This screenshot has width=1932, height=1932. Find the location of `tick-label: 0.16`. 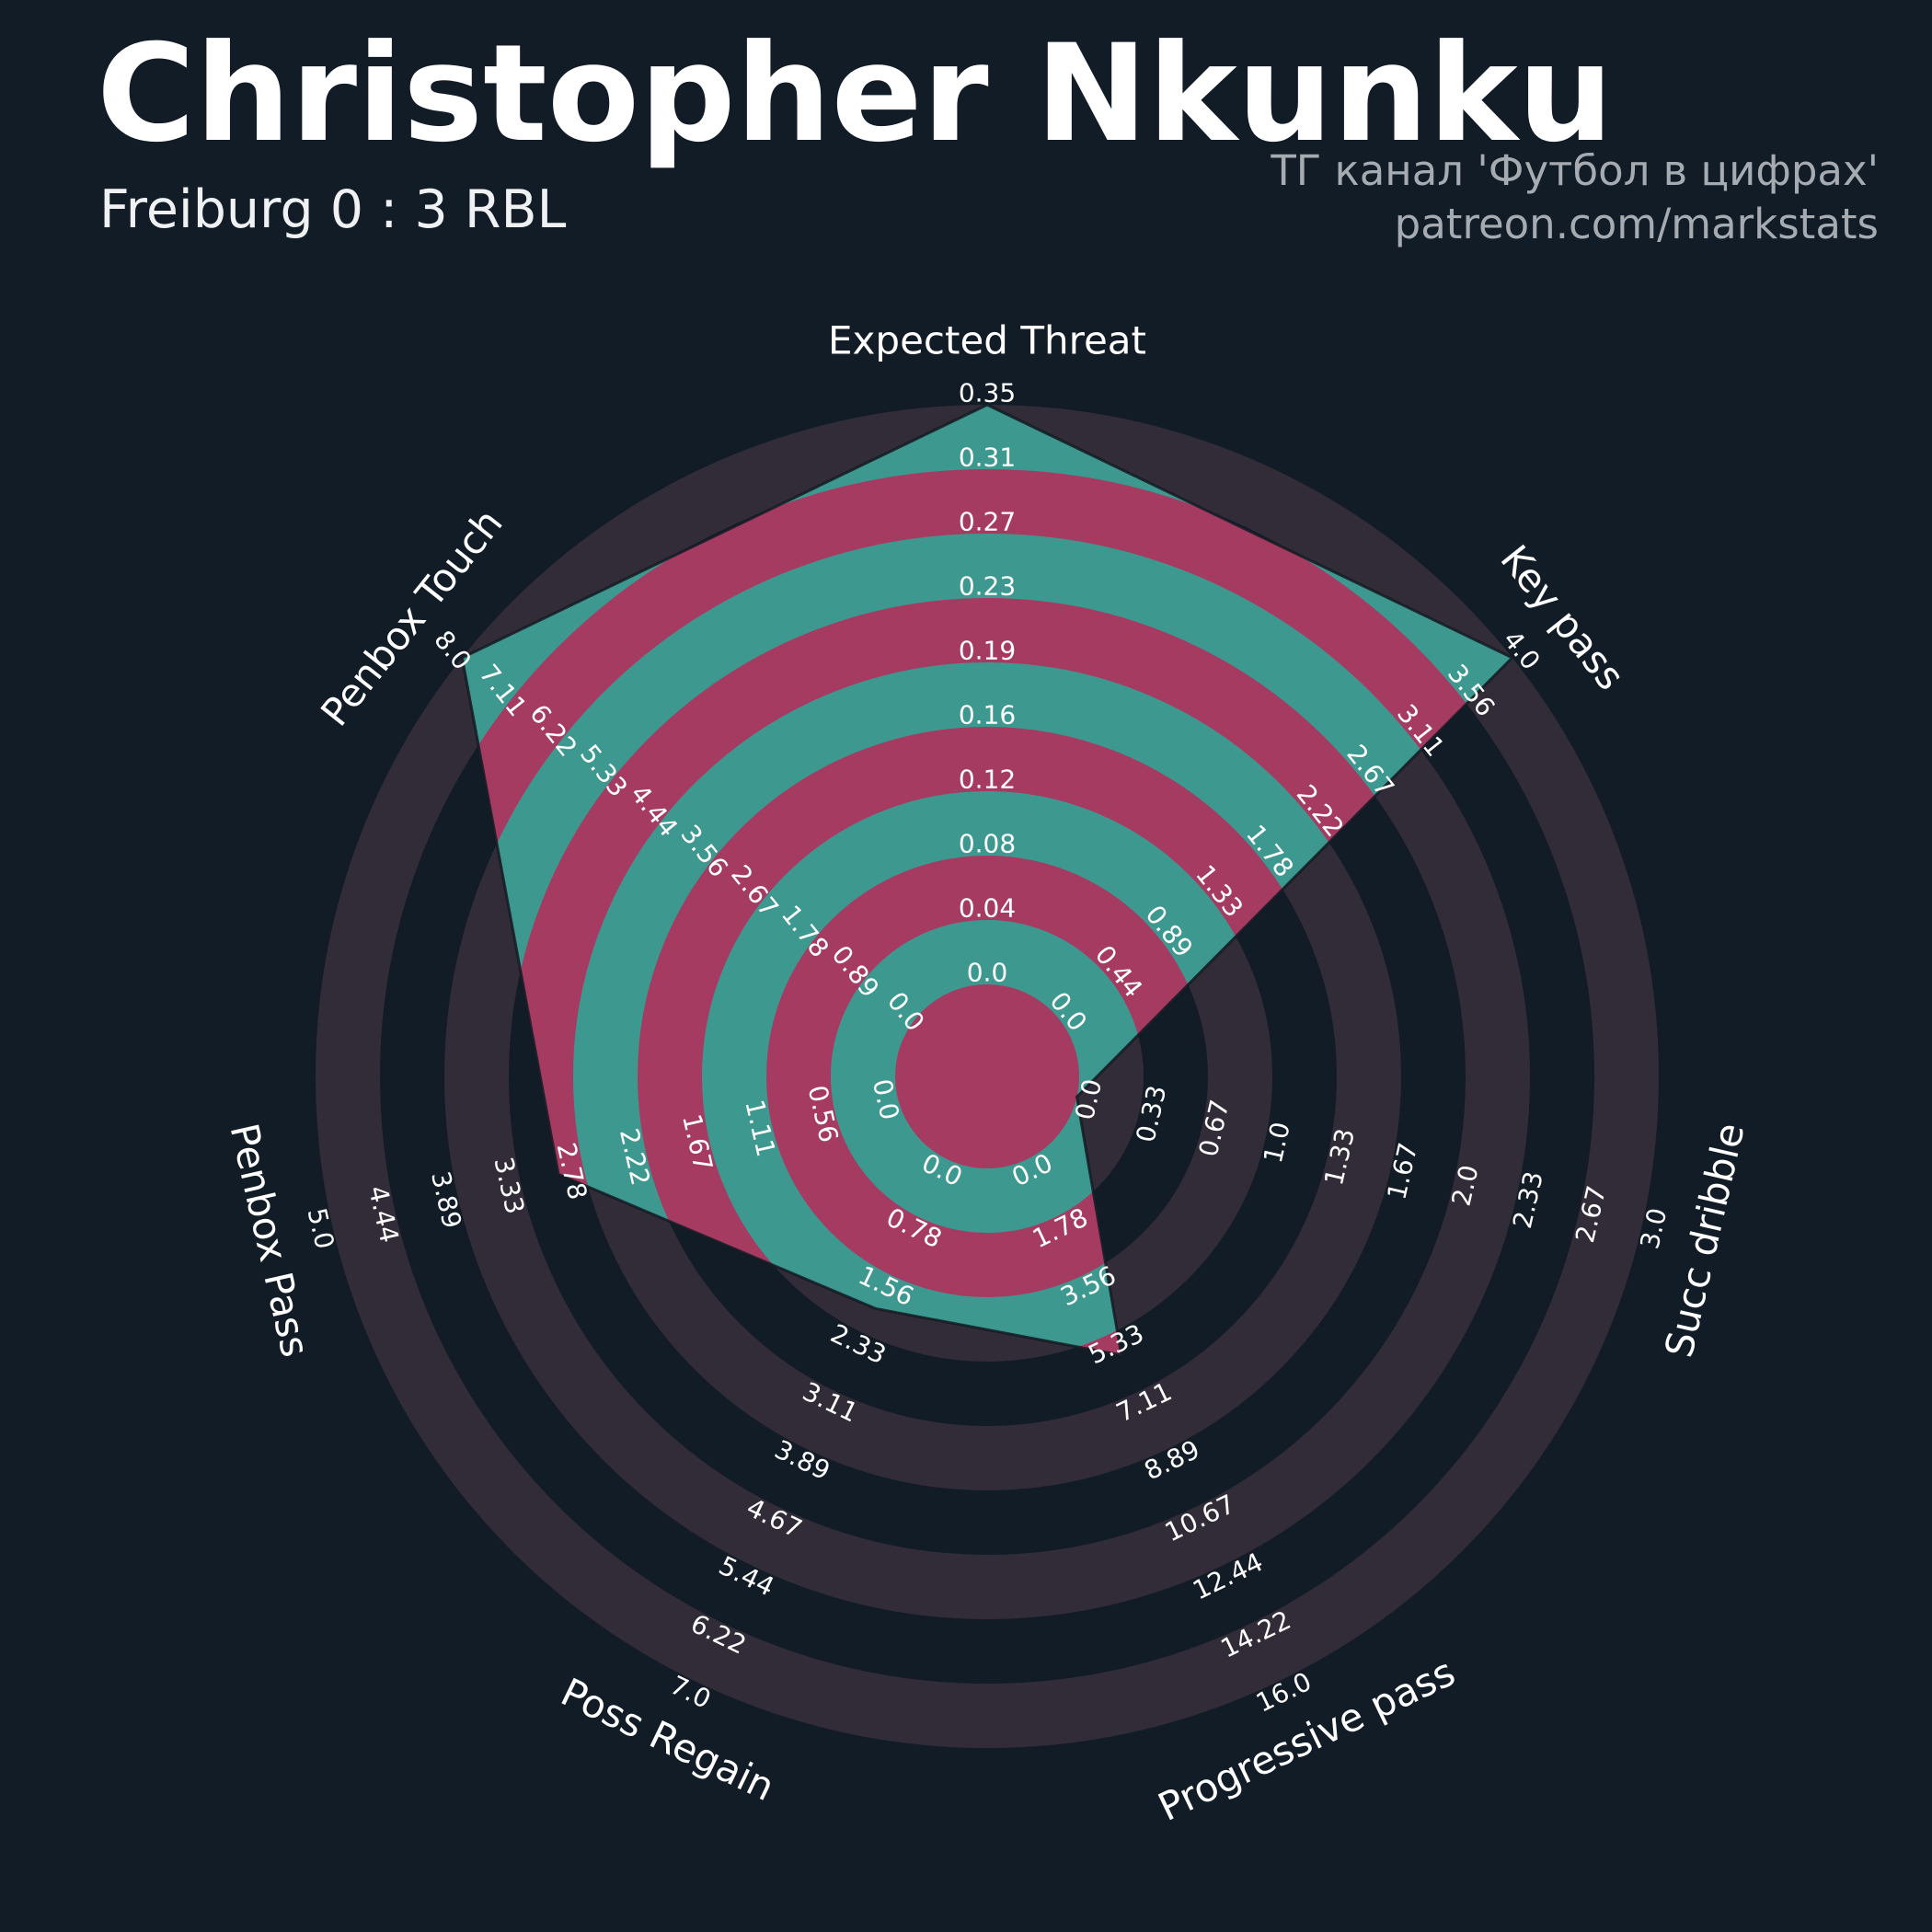

tick-label: 0.16 is located at coordinates (987, 715).